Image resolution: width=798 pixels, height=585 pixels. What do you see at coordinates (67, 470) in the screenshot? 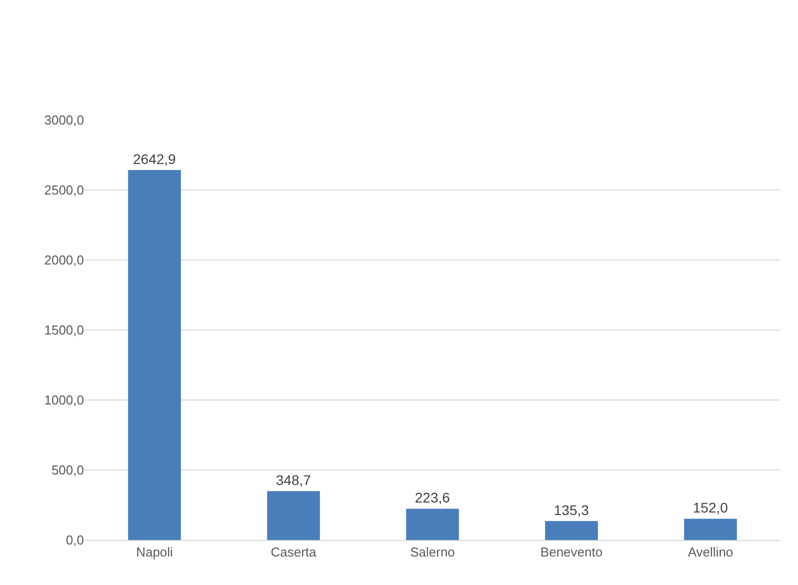
I see `y-tick-label: 500,0` at bounding box center [67, 470].